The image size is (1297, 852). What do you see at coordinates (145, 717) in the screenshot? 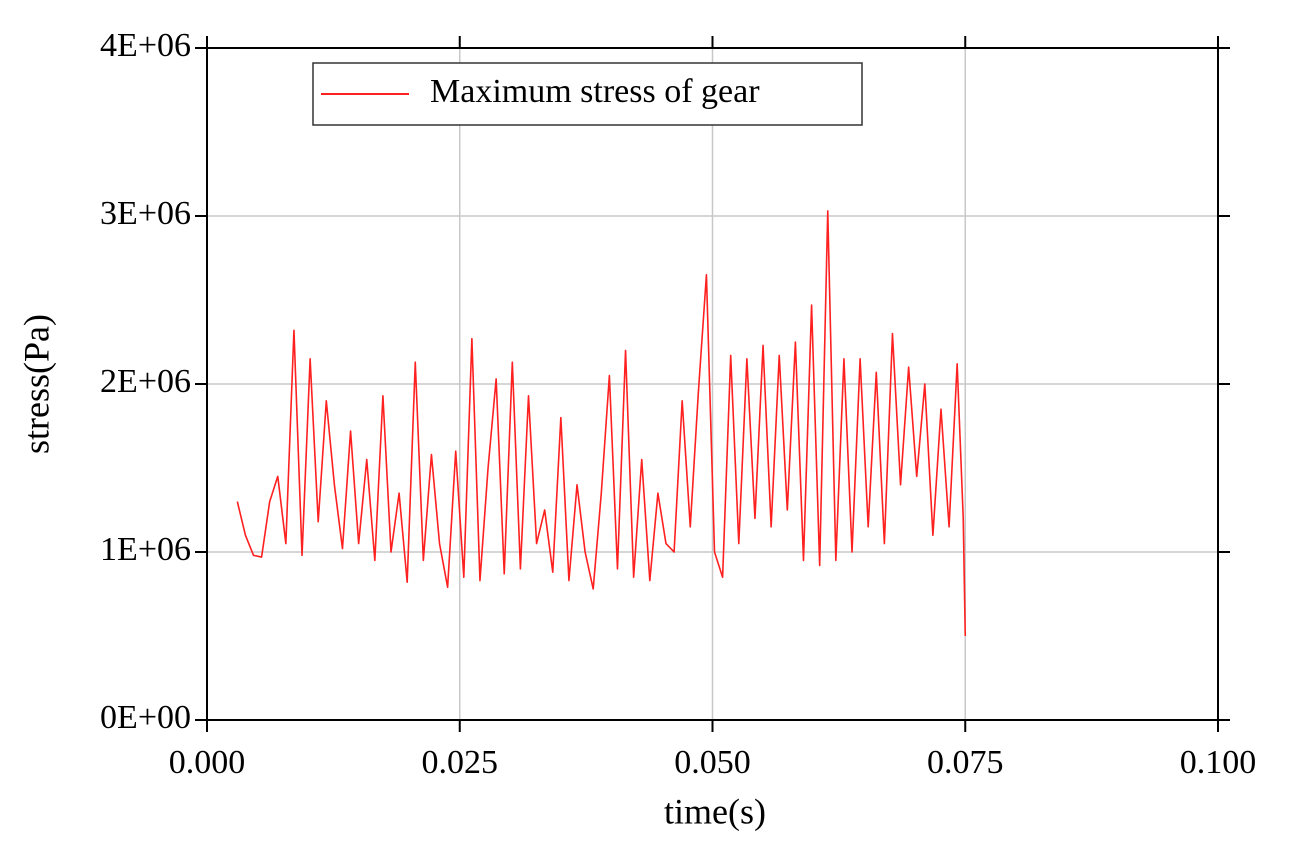
I see `y-tick-label: 0E+00` at bounding box center [145, 717].